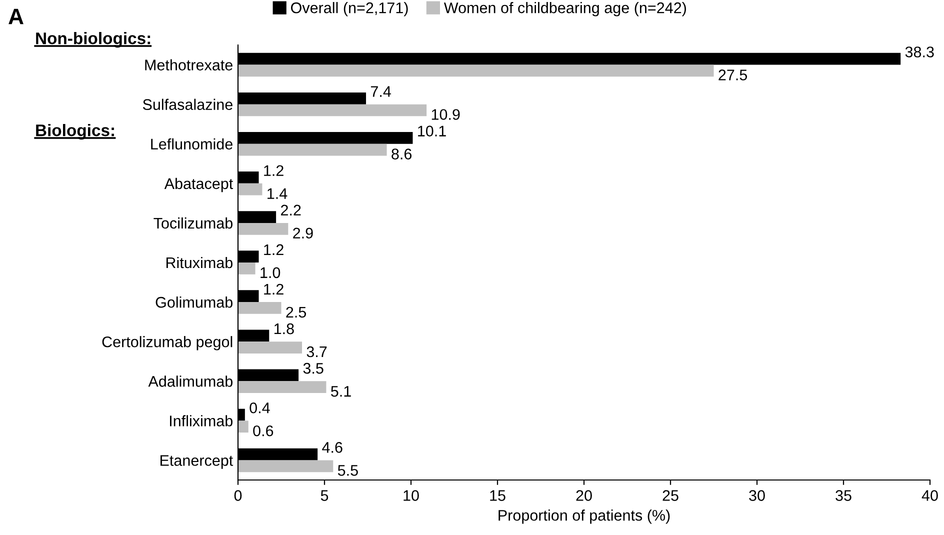 The image size is (944, 535). I want to click on data-label: 2.9, so click(303, 233).